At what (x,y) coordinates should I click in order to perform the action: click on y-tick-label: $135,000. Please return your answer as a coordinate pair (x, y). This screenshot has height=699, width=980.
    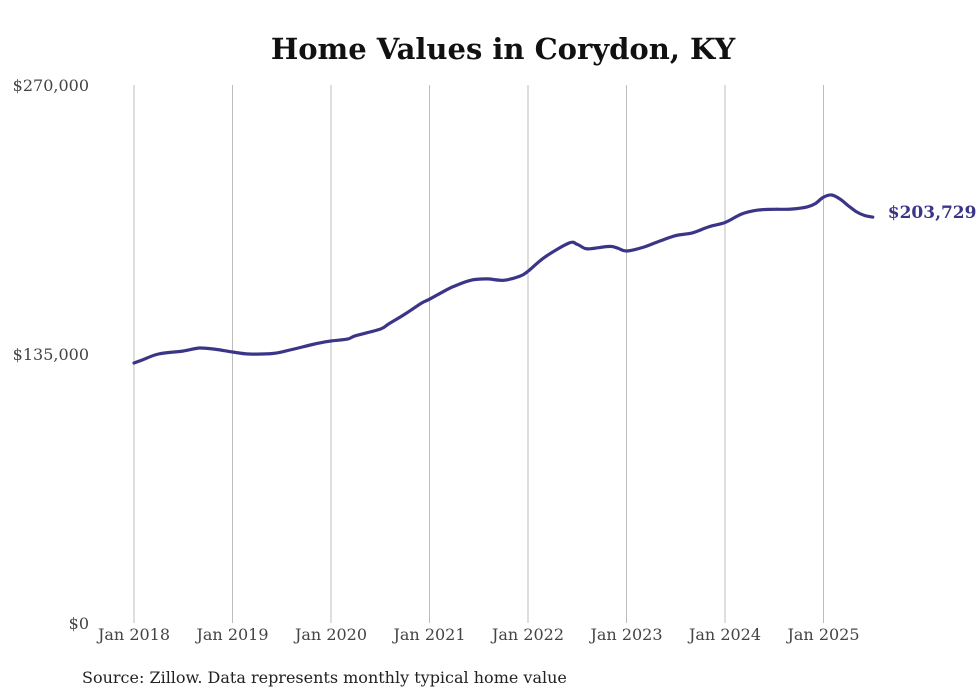
    Looking at the image, I should click on (51, 354).